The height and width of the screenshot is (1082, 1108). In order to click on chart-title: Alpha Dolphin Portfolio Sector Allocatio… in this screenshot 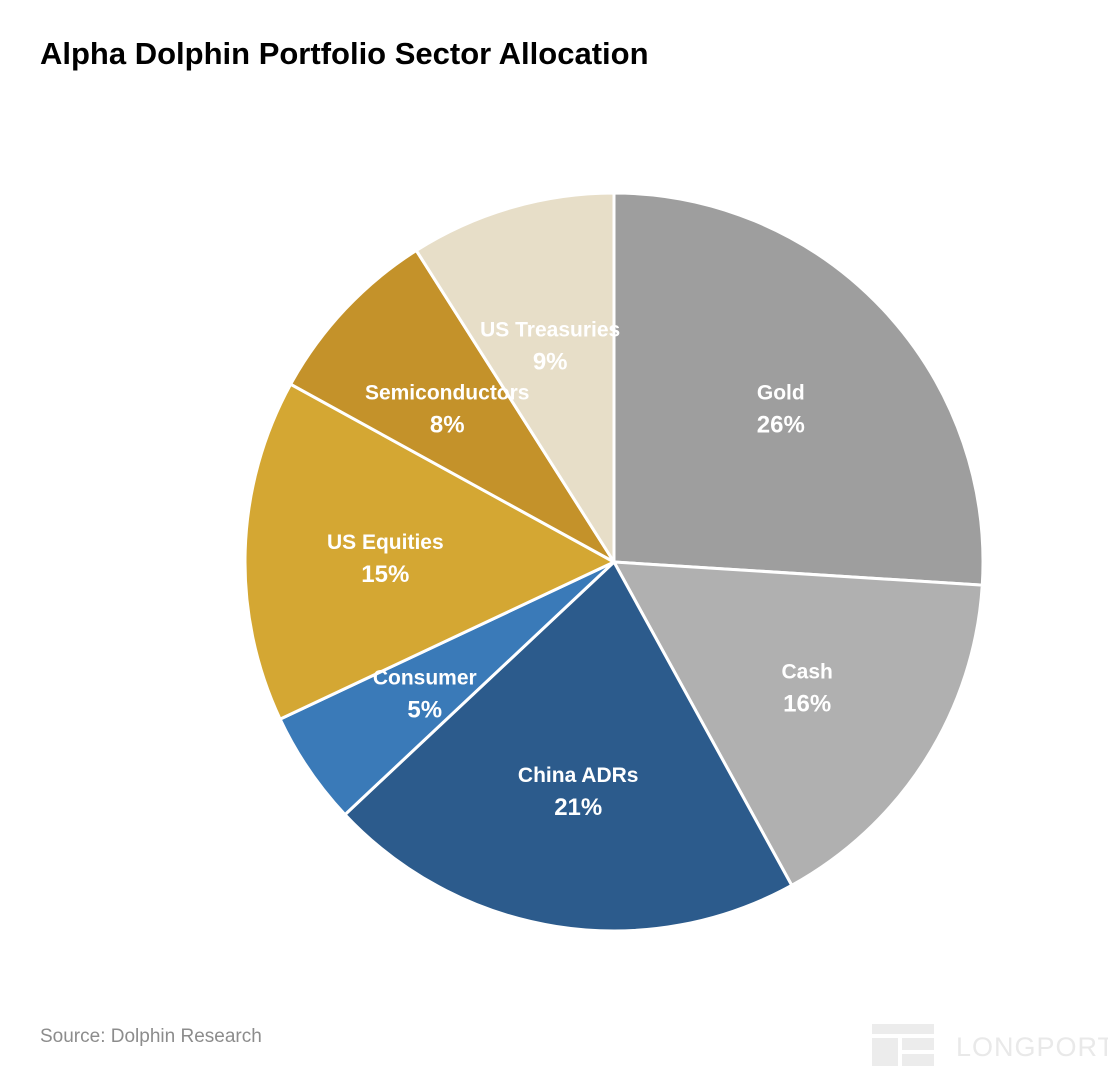, I will do `click(344, 53)`.